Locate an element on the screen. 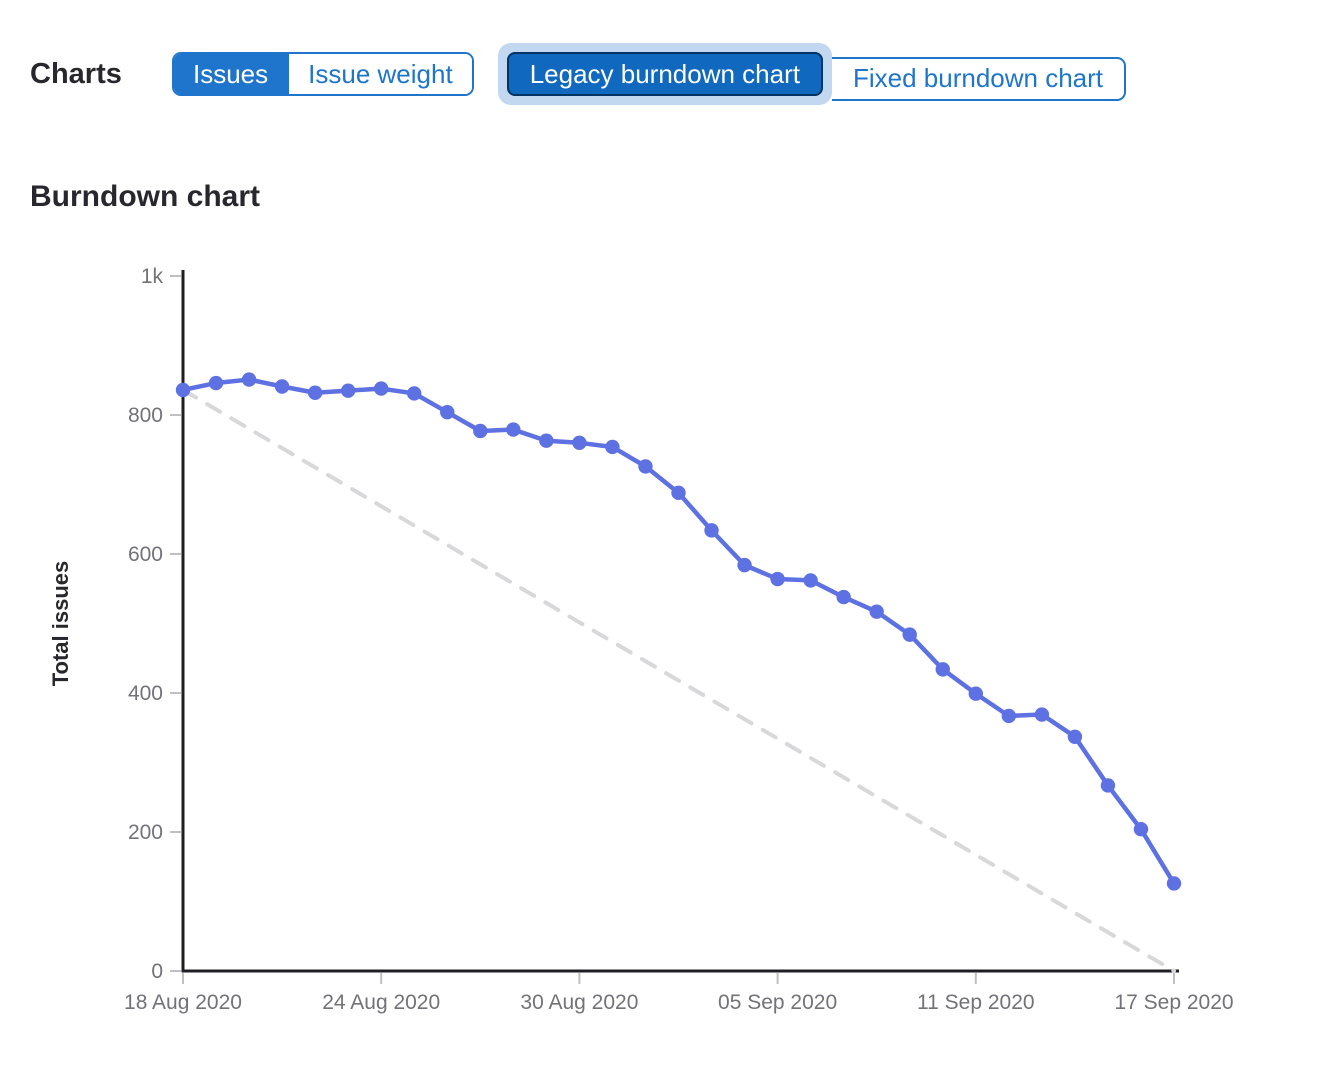 The image size is (1326, 1070). y-axis-title: Total issues is located at coordinates (60, 624).